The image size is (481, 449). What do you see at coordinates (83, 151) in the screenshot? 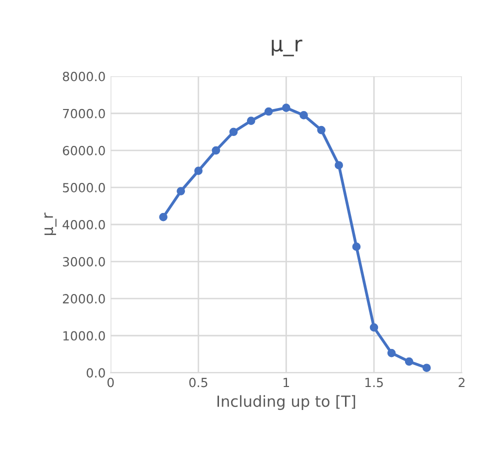
I see `y-tick-label: 6000.0` at bounding box center [83, 151].